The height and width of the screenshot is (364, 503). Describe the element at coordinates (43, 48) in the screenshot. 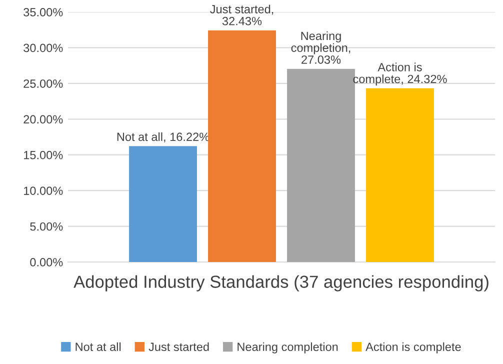

I see `y-tick-label: 30.00%` at that location.